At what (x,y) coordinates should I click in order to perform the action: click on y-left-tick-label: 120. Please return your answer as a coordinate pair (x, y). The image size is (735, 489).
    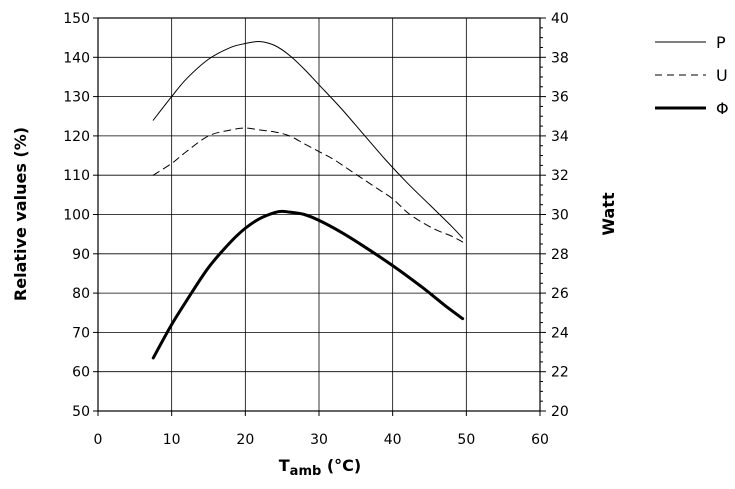
    Looking at the image, I should click on (76, 137).